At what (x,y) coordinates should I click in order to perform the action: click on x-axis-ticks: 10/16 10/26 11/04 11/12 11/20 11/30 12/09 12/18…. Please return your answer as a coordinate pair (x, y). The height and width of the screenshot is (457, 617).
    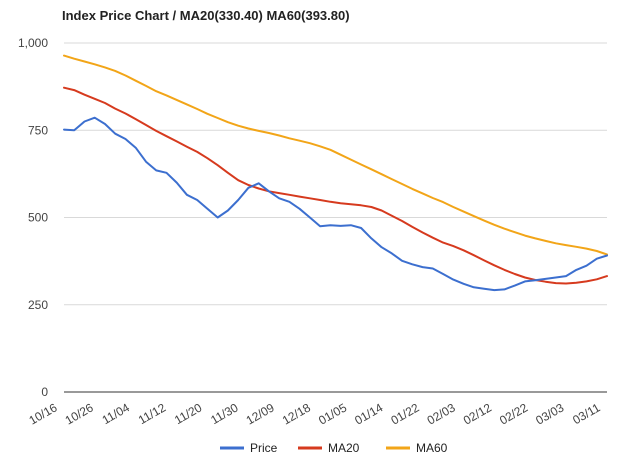
    Looking at the image, I should click on (314, 413).